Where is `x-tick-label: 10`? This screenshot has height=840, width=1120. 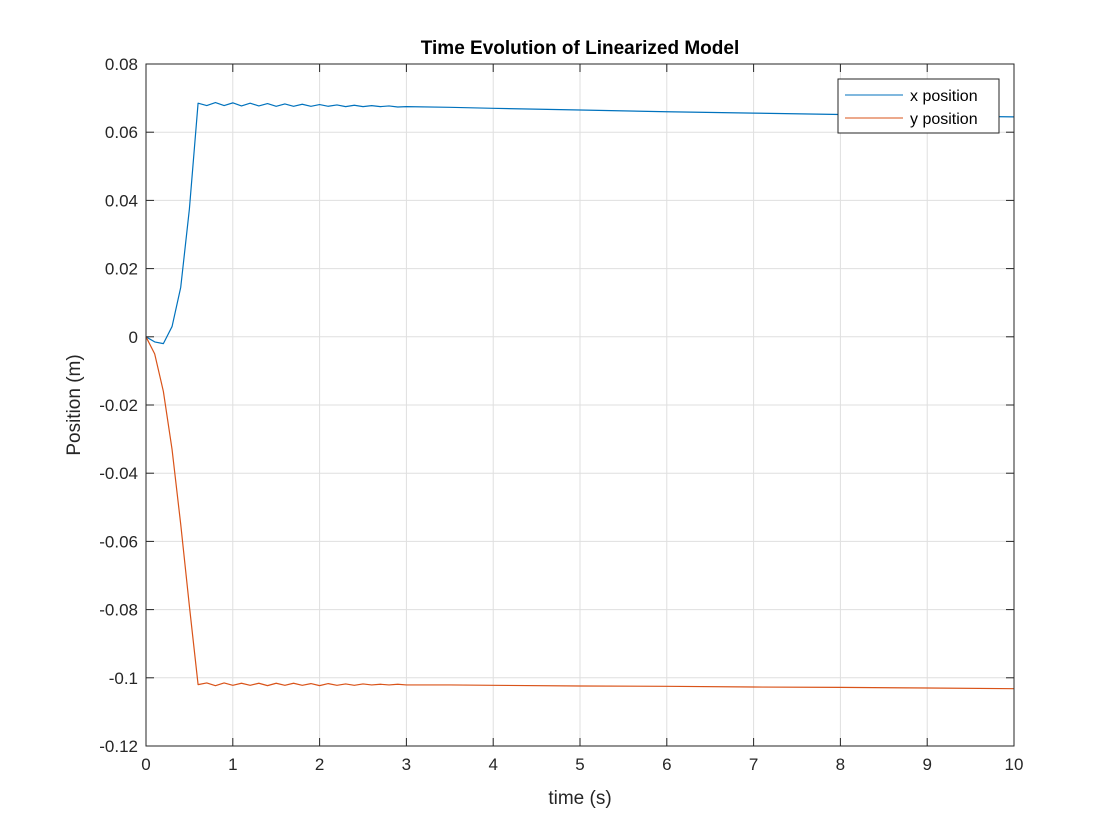 x-tick-label: 10 is located at coordinates (1014, 764).